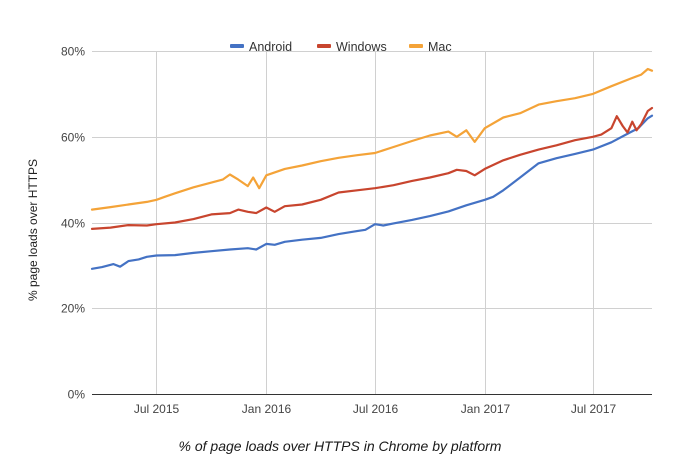  I want to click on legend: Android Windows Mac, so click(341, 47).